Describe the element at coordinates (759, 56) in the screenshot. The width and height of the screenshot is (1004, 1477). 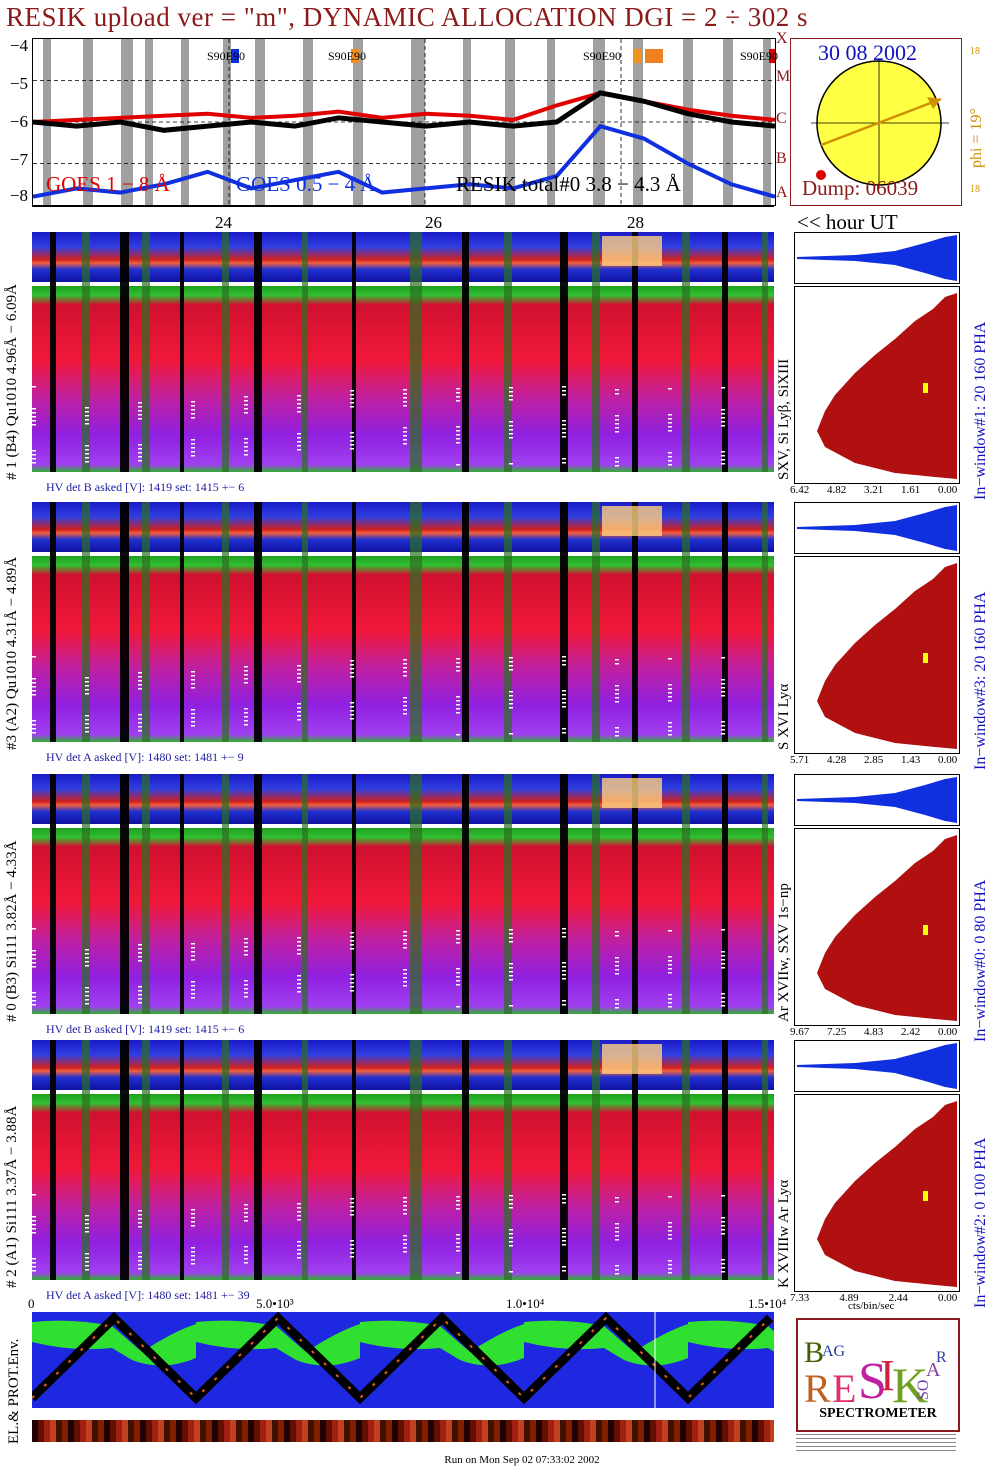
I see `pointing-marker: S90E90` at that location.